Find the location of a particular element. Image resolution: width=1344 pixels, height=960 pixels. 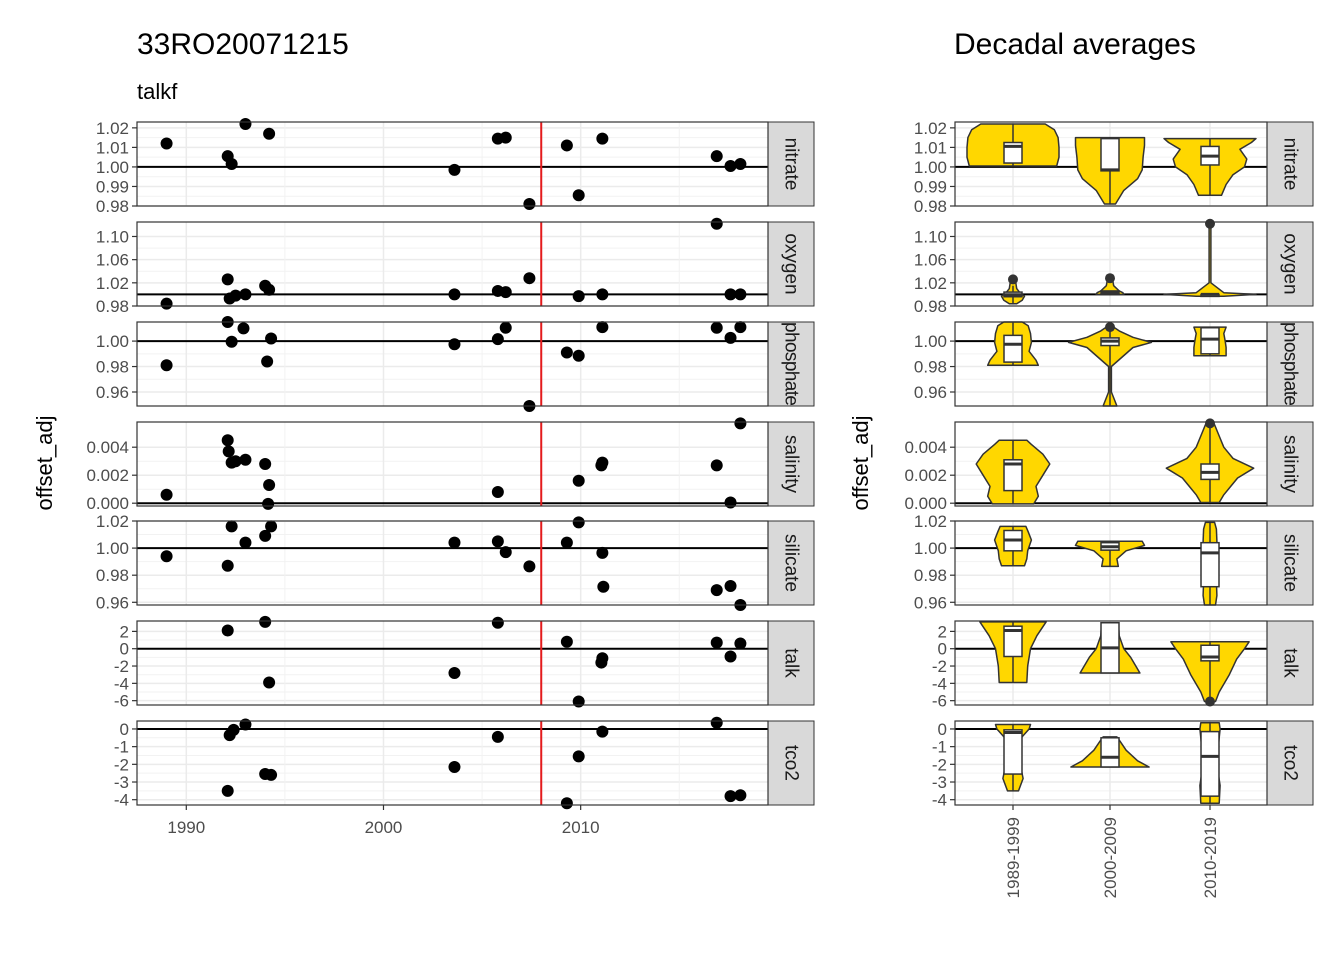

violin-2000-2009 is located at coordinates (1110, 170).